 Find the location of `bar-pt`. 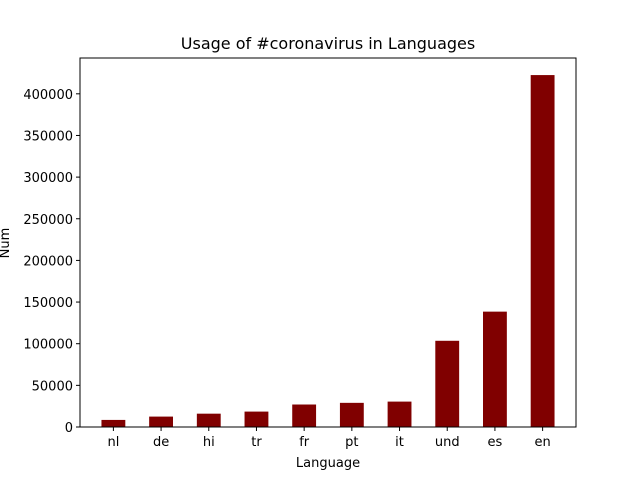

bar-pt is located at coordinates (351, 414).